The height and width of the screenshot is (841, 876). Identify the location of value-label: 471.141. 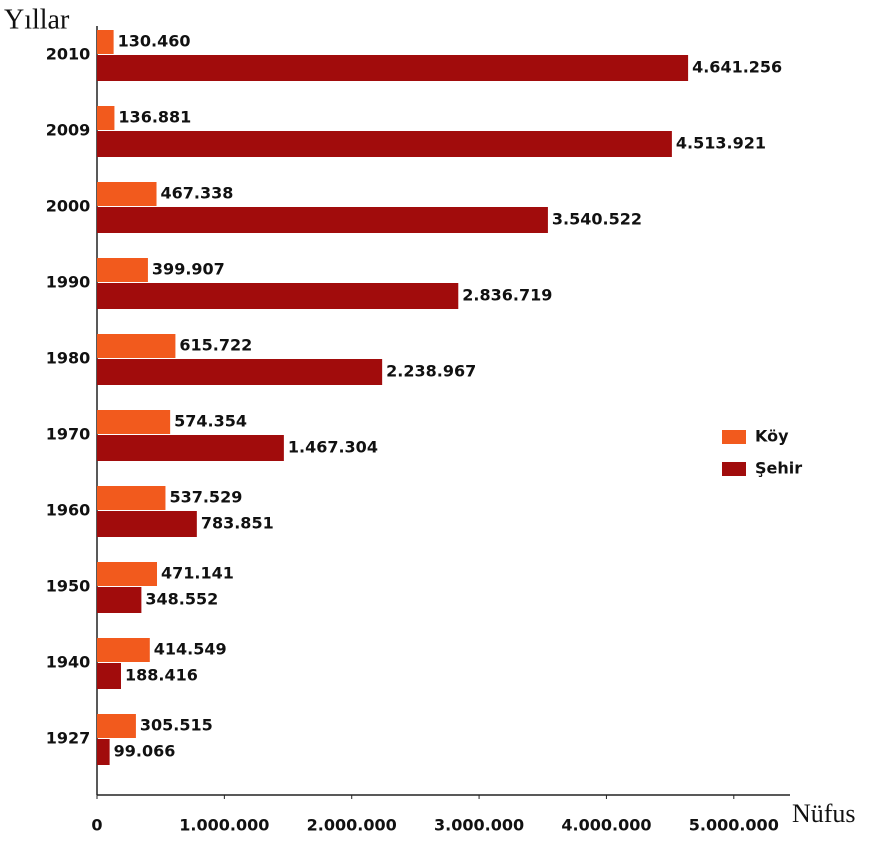
(197, 573).